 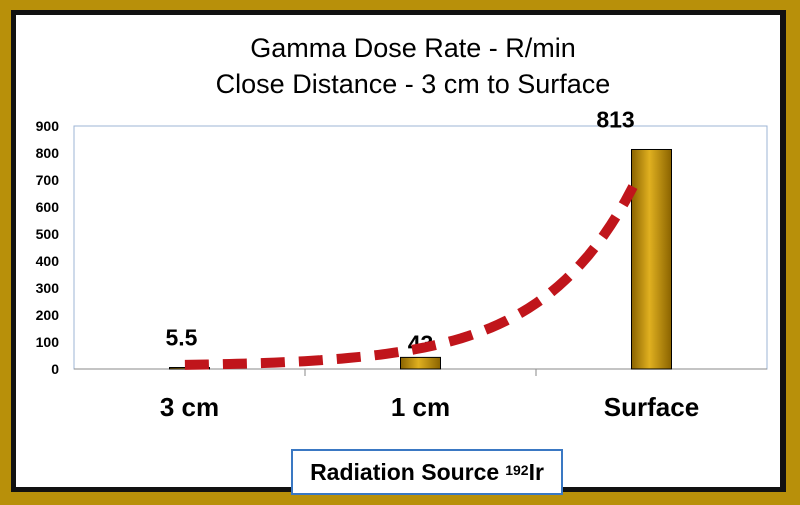 I want to click on y-tick-label-9: 900, so click(x=48, y=126).